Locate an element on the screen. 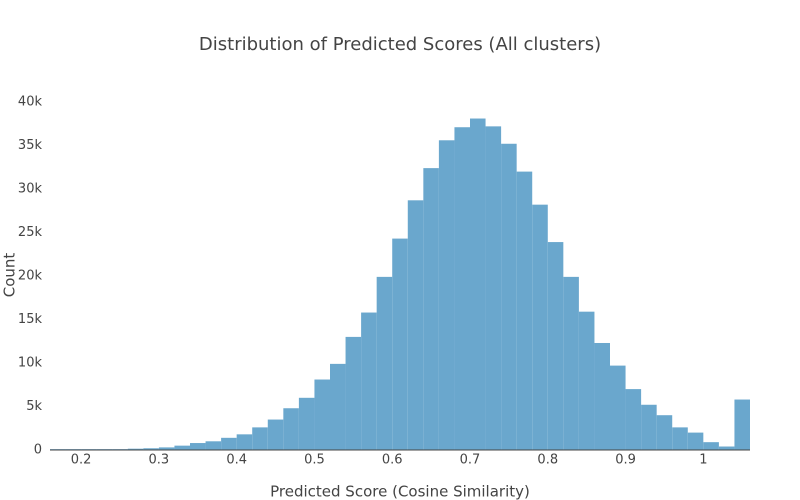 The image size is (800, 500). x-tick-label: 0.8 is located at coordinates (547, 460).